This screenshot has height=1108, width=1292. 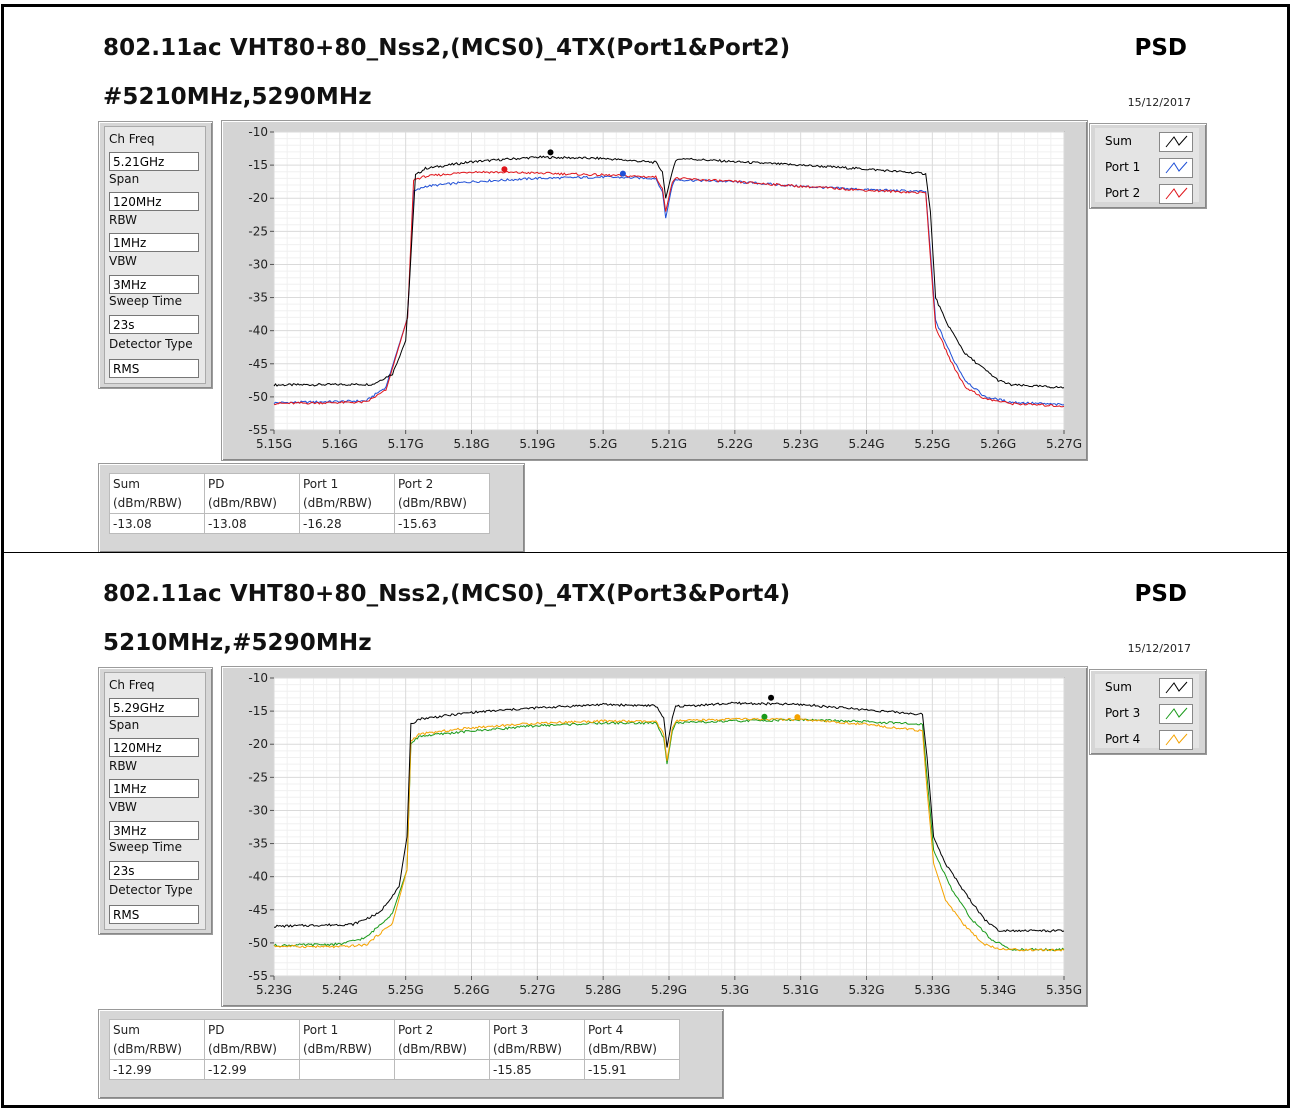 What do you see at coordinates (154, 161) in the screenshot?
I see `param-value-ch-freq: 5.21GHz` at bounding box center [154, 161].